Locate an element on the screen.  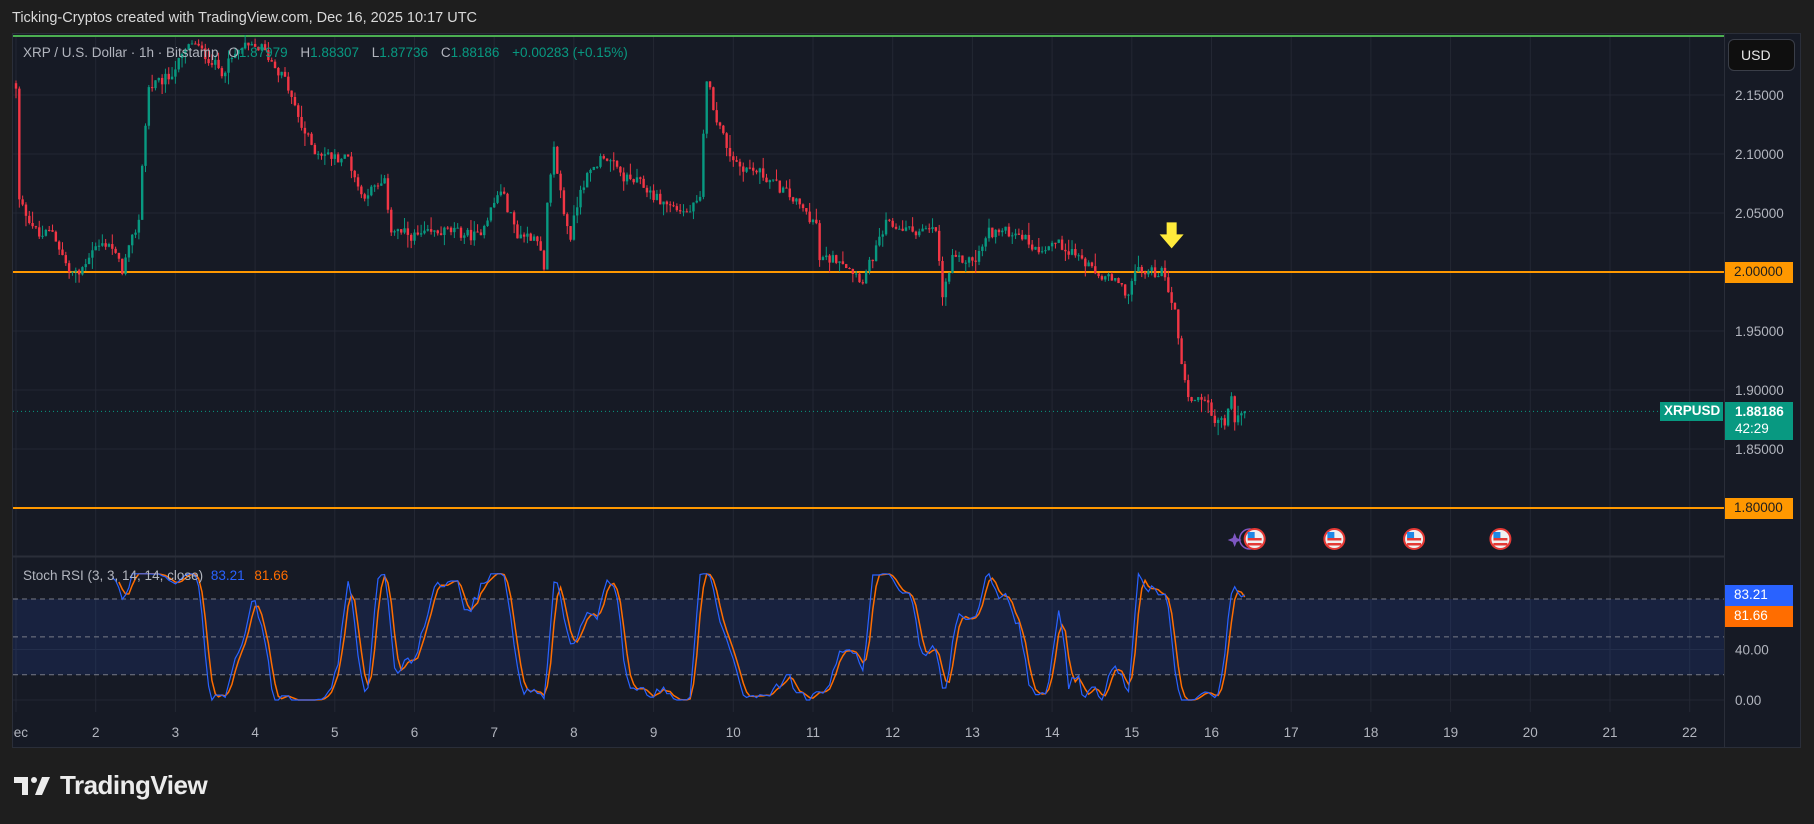
price-axis-label: 2.15000 is located at coordinates (1759, 95).